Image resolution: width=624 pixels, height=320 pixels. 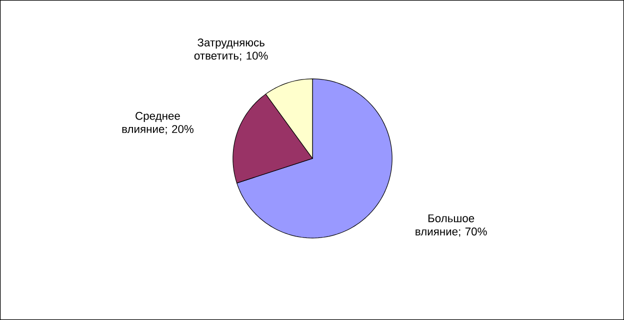 I want to click on slice-label: Большое влияние; 70%, so click(x=451, y=225).